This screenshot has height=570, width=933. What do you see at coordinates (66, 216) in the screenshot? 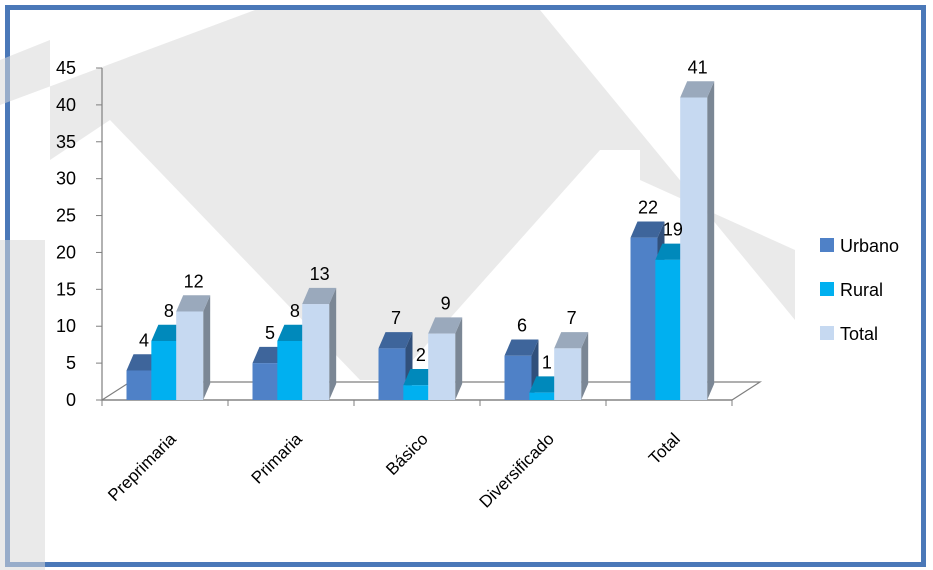
I see `y-tick-label: 25` at bounding box center [66, 216].